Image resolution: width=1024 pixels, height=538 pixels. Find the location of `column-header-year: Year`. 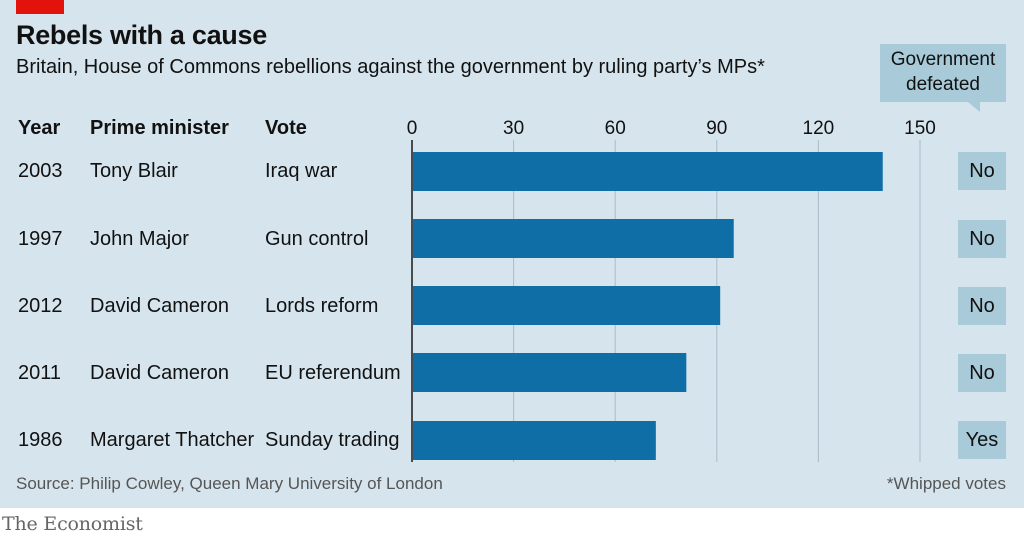

column-header-year: Year is located at coordinates (39, 128).